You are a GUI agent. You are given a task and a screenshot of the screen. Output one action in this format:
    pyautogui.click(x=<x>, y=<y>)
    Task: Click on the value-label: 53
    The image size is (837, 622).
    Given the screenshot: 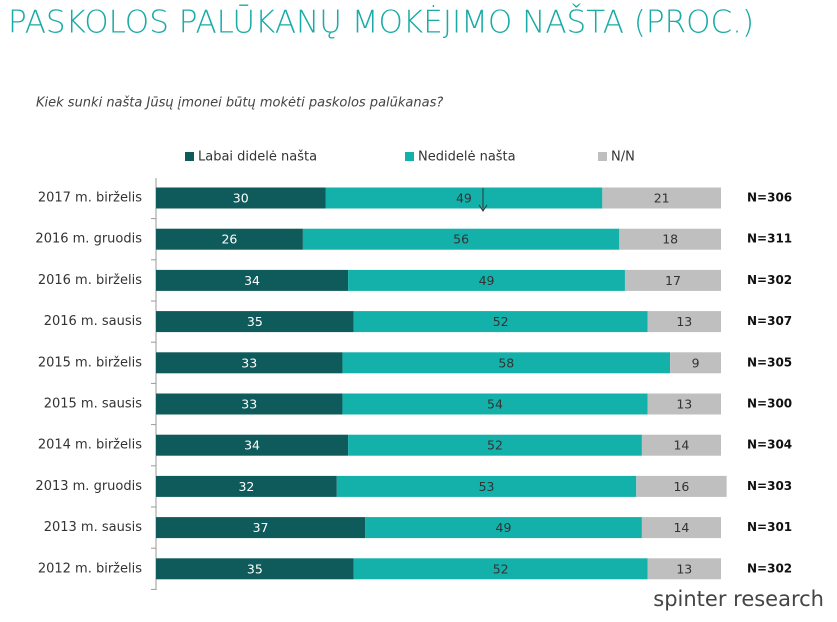 What is the action you would take?
    pyautogui.click(x=487, y=486)
    